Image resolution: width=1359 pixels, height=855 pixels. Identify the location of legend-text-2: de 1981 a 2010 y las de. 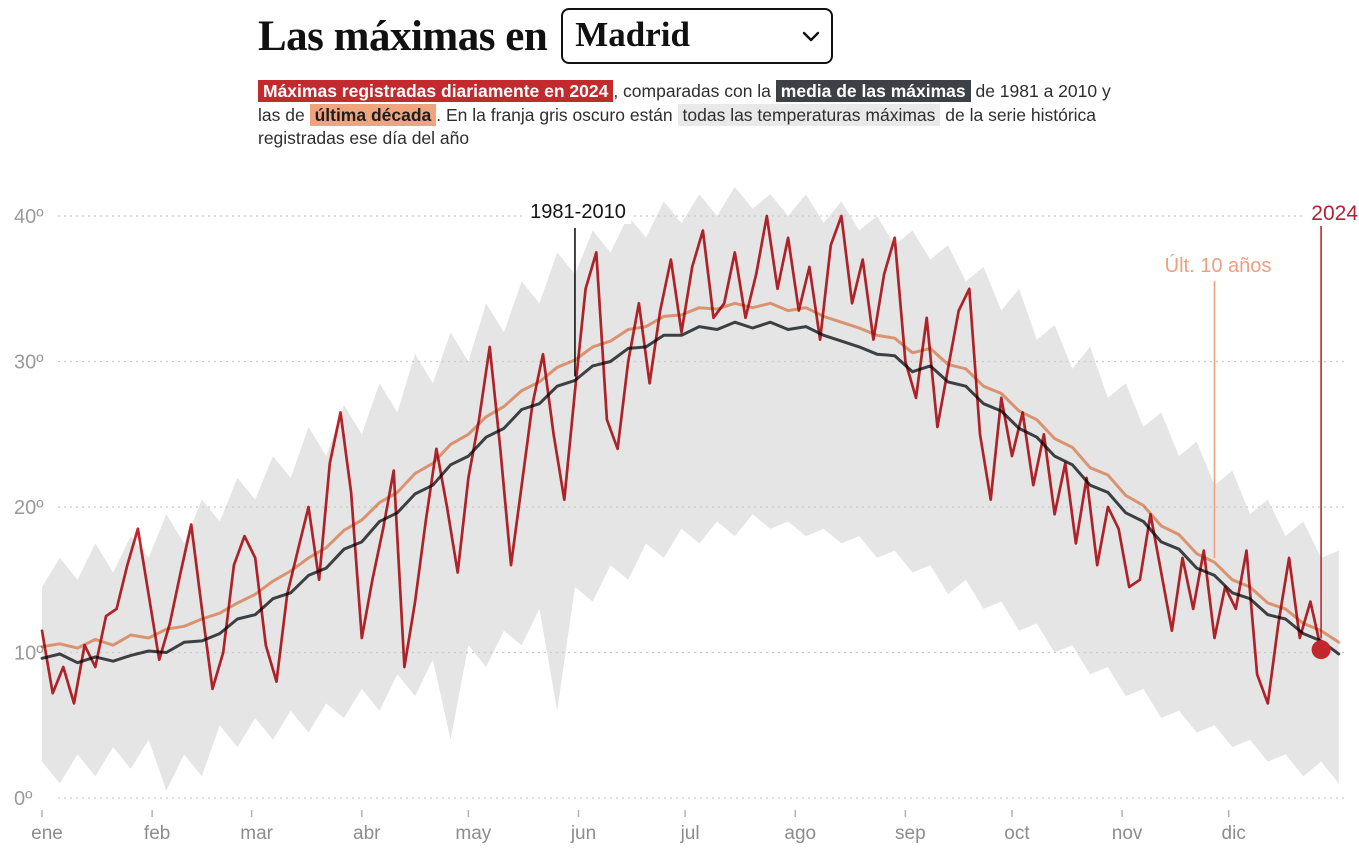
(684, 103).